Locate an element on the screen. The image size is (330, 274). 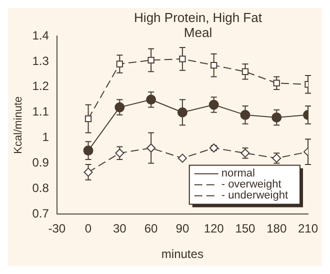
x-tick-label: 210 is located at coordinates (308, 229).